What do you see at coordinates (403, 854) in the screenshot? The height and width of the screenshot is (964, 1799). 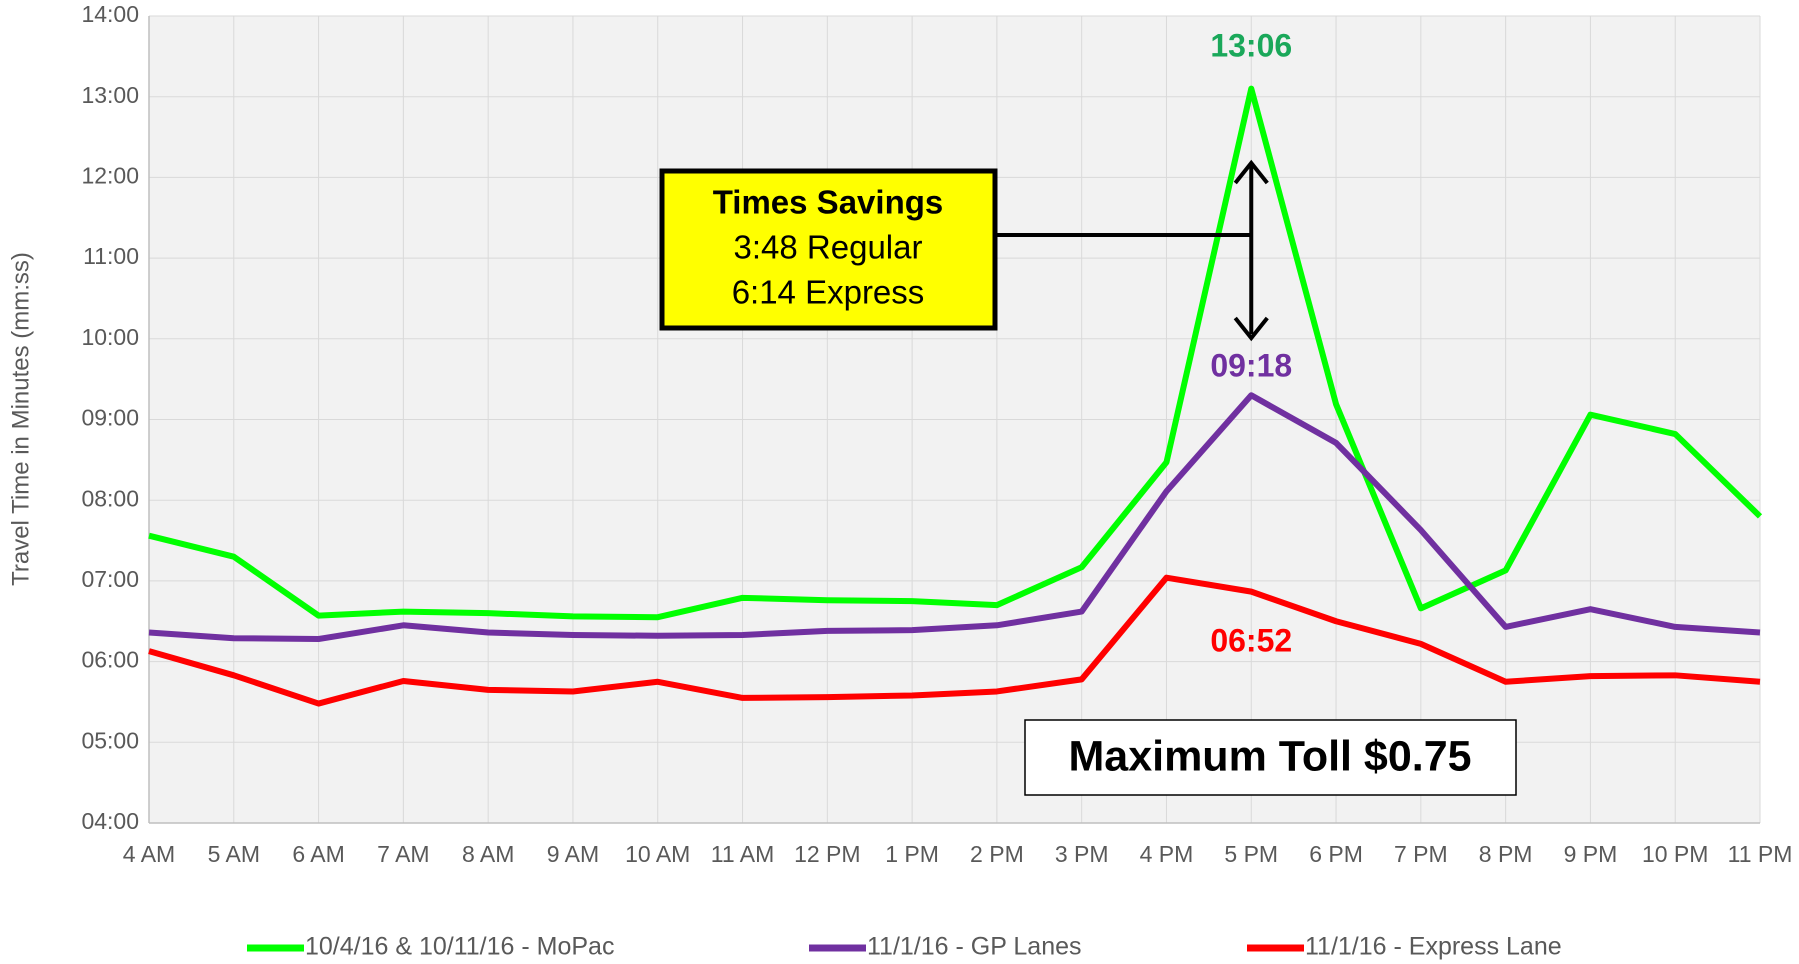 I see `x-tick-label: 7 AM` at bounding box center [403, 854].